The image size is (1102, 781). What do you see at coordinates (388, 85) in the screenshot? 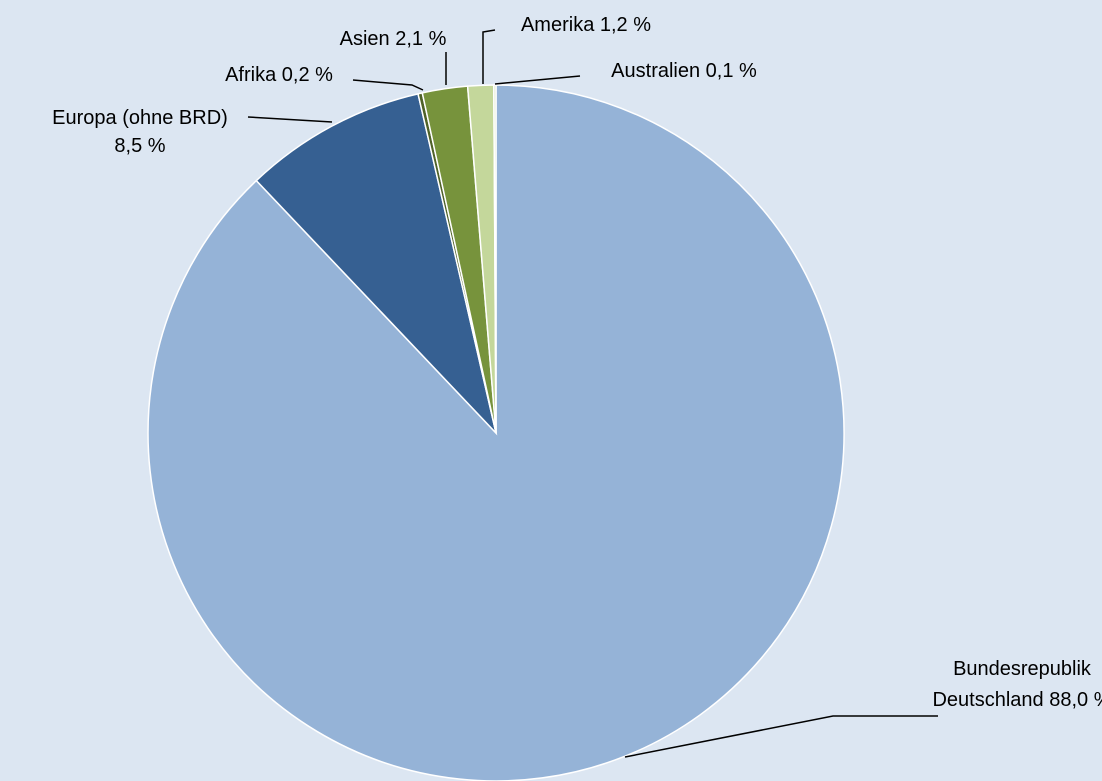
I see `label-afrika-leader-line` at bounding box center [388, 85].